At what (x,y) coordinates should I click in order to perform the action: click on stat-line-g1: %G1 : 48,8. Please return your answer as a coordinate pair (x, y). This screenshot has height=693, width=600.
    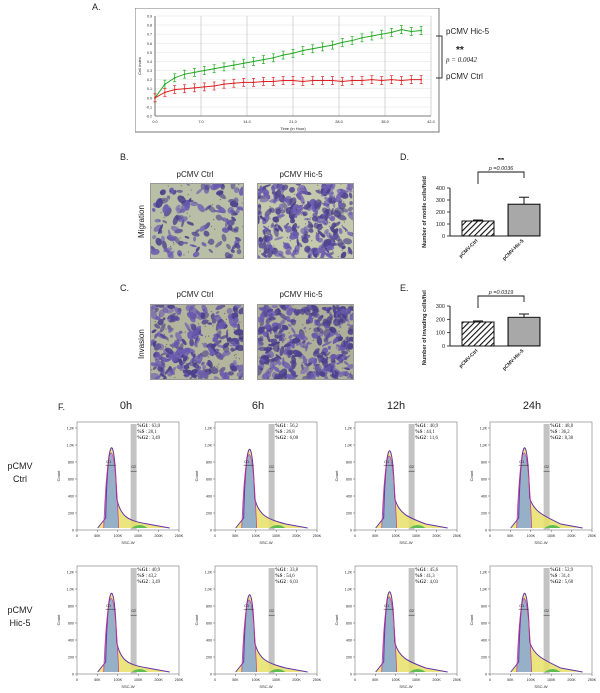
    Looking at the image, I should click on (561, 427).